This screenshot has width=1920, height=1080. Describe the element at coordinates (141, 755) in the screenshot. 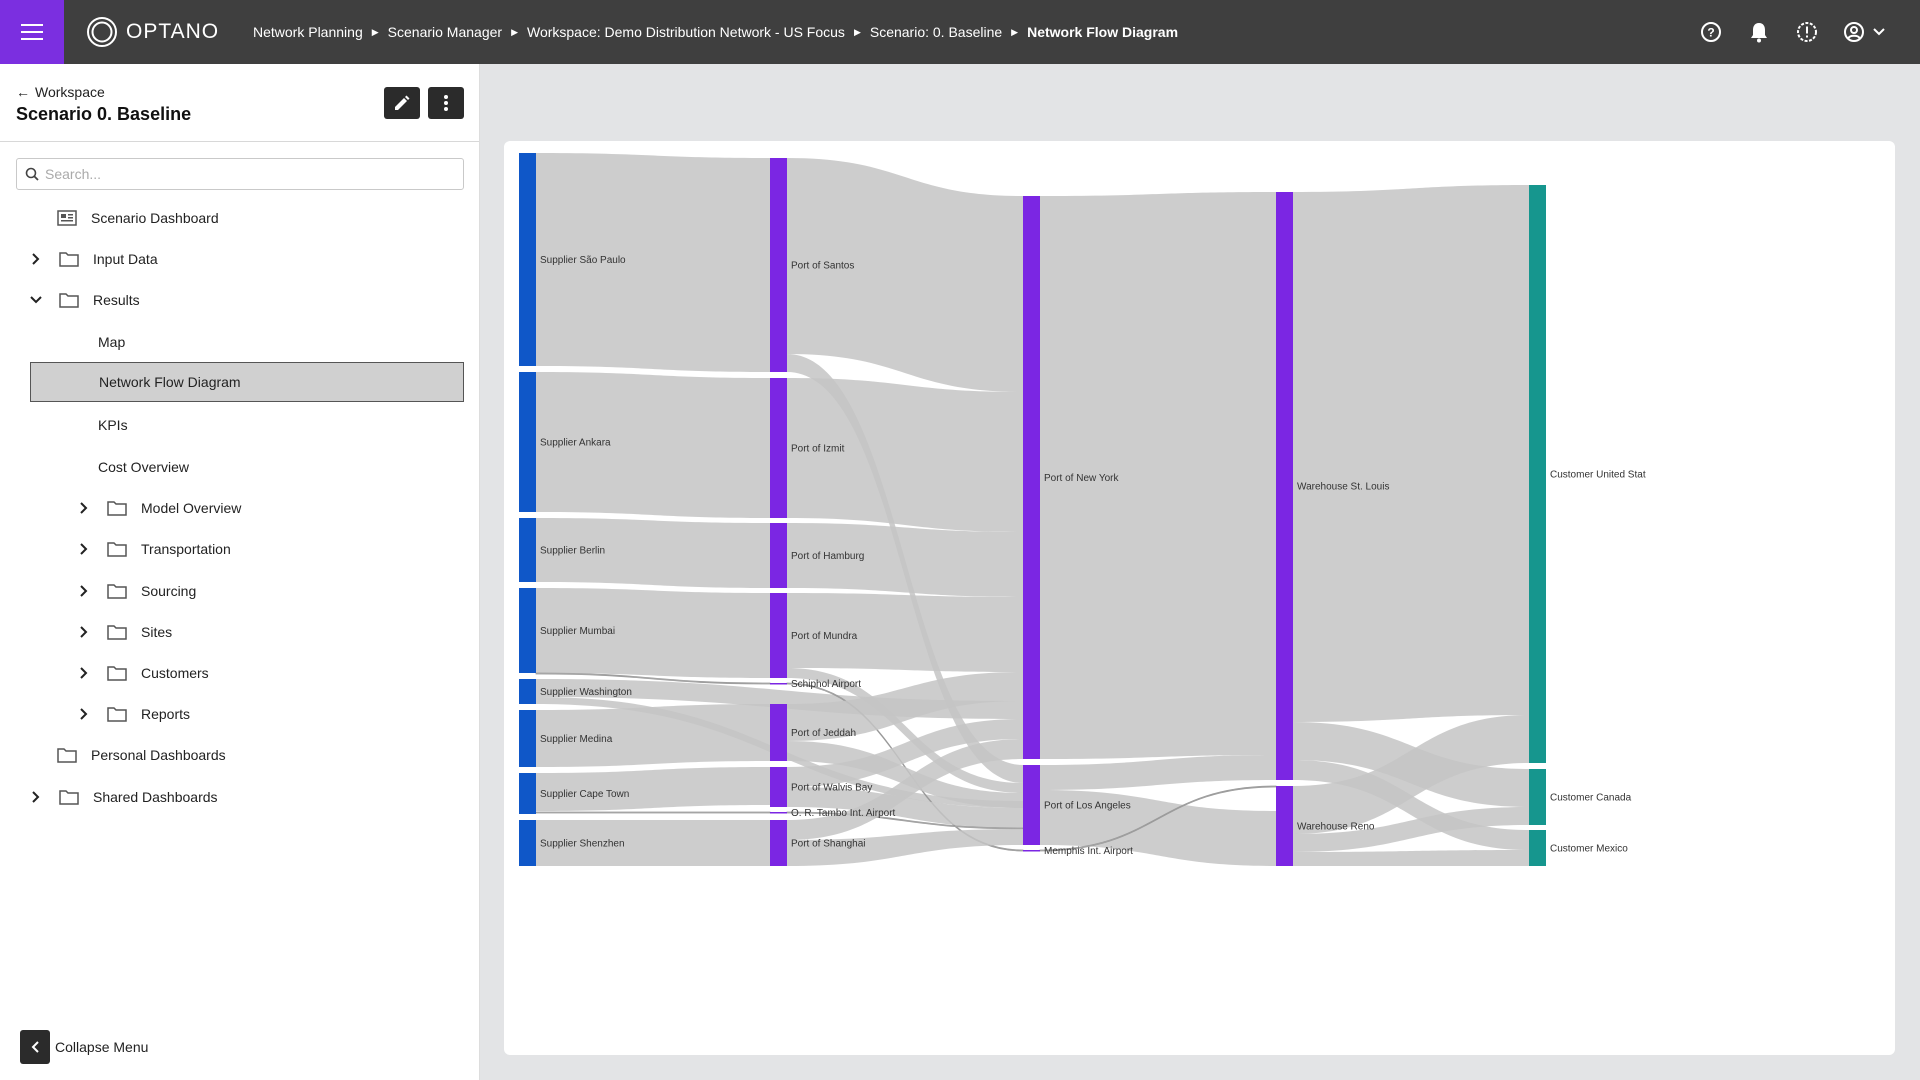

I see `tree-item-personal-dashboards: Personal Dashboards` at that location.